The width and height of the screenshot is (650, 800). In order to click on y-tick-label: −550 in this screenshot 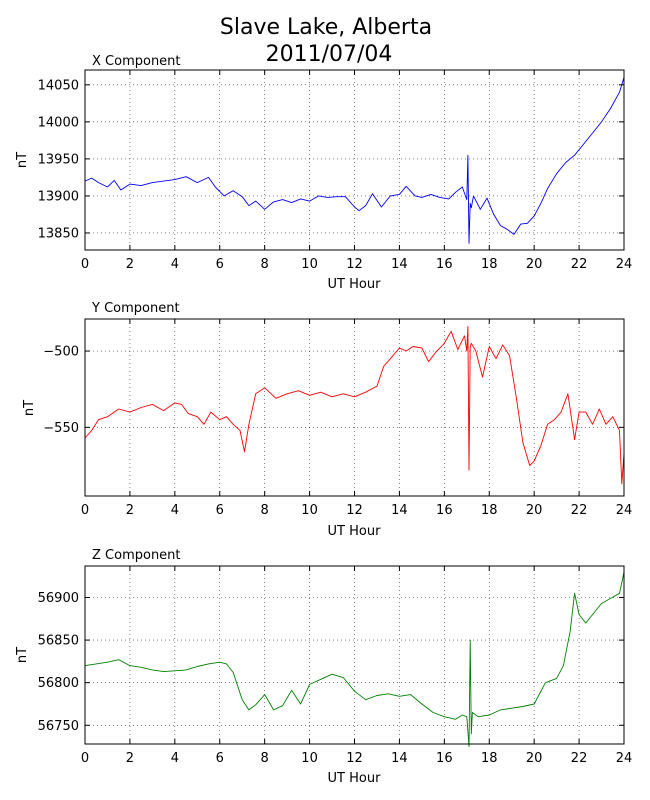, I will do `click(61, 428)`.